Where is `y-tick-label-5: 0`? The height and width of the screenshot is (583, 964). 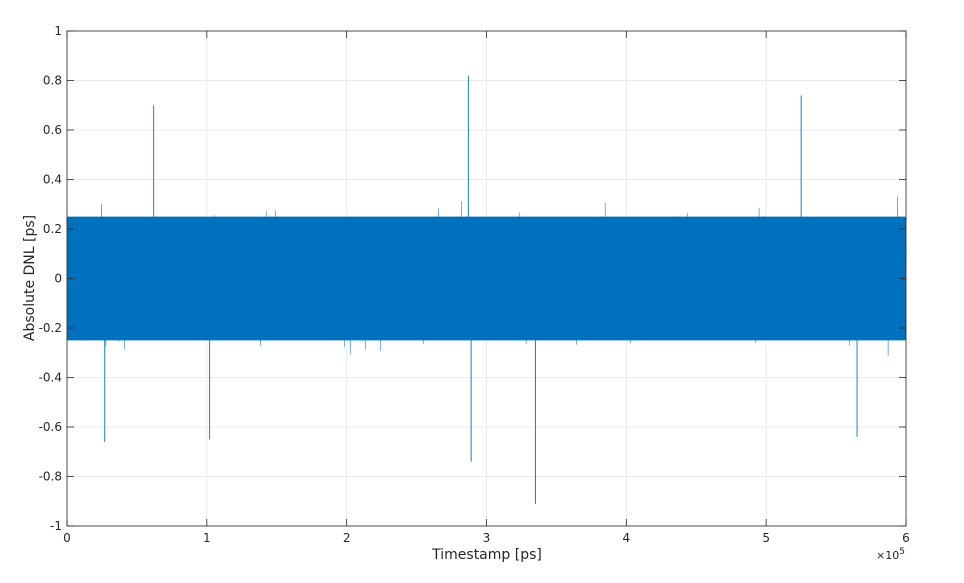 y-tick-label-5: 0 is located at coordinates (58, 279).